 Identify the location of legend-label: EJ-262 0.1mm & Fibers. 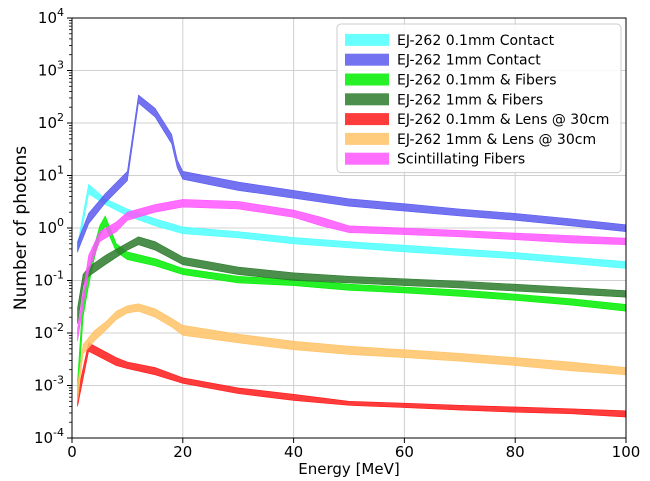
(477, 81).